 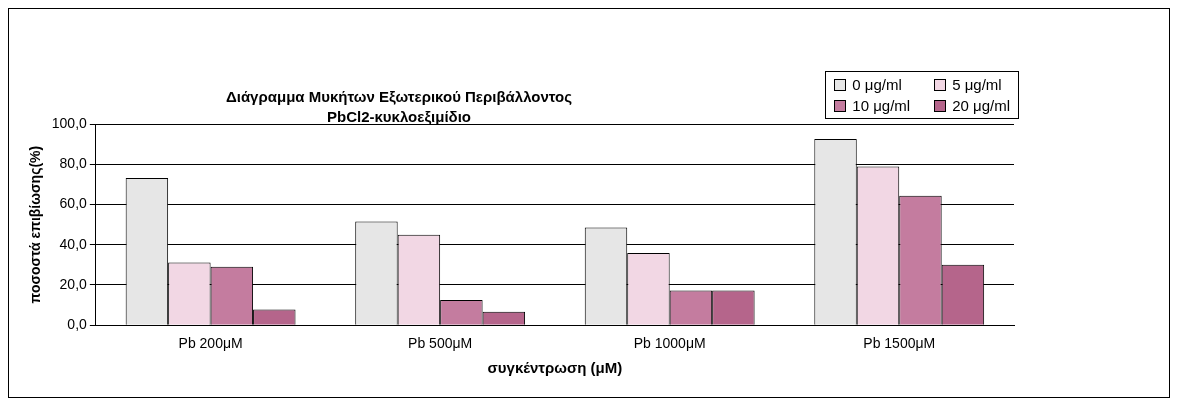 I want to click on legend-label: 20 μg/ml, so click(x=981, y=105).